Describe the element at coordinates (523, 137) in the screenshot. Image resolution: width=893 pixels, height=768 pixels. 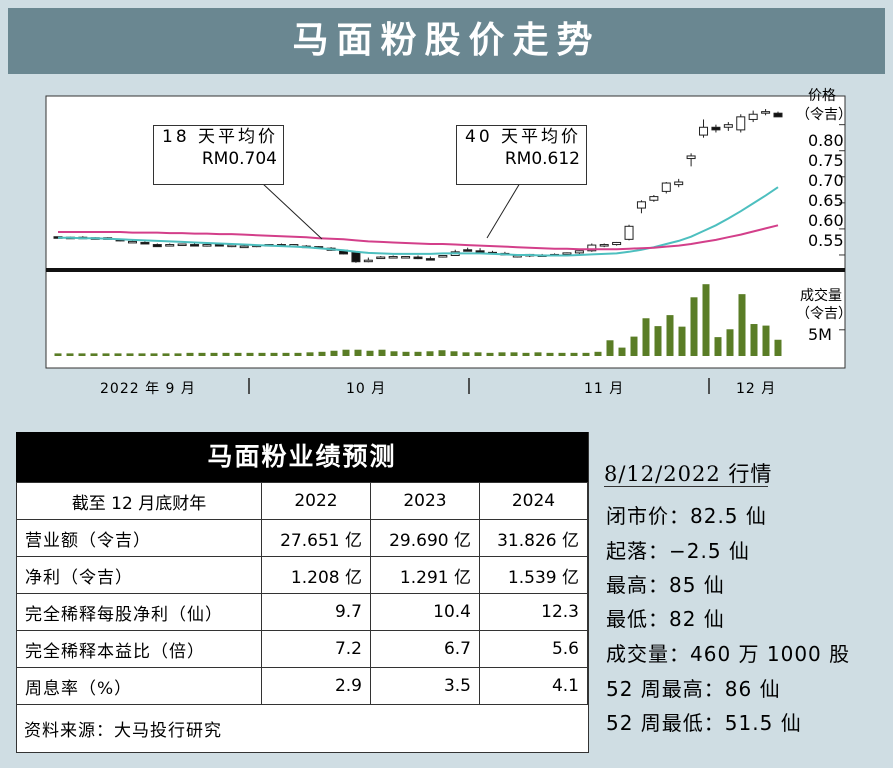
I see `ma40-label: 40 天平均价` at that location.